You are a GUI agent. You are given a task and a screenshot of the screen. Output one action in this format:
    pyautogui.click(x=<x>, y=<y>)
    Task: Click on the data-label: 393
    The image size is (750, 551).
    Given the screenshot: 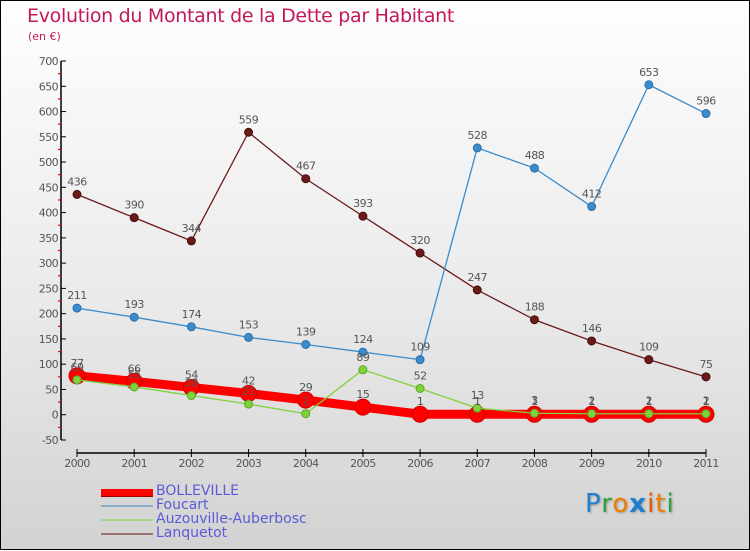 What is the action you would take?
    pyautogui.click(x=363, y=203)
    